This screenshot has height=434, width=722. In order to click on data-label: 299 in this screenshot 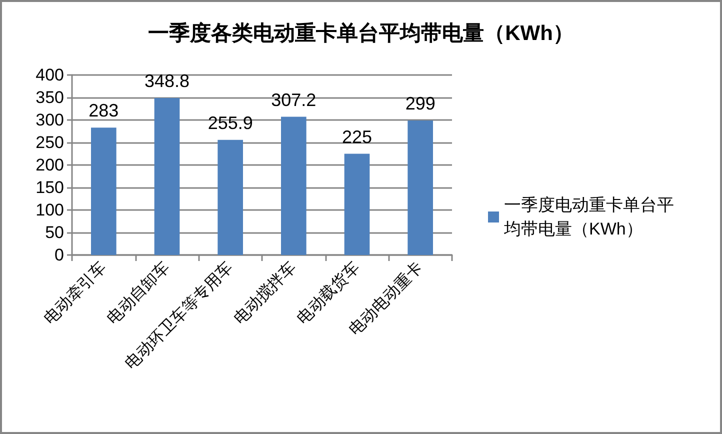, I will do `click(420, 103)`.